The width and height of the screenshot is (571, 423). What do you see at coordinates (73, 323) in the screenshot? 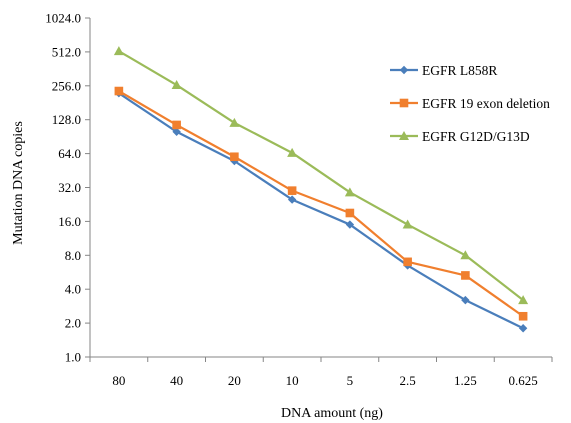
I see `y-tick-label: 2.0` at bounding box center [73, 323].